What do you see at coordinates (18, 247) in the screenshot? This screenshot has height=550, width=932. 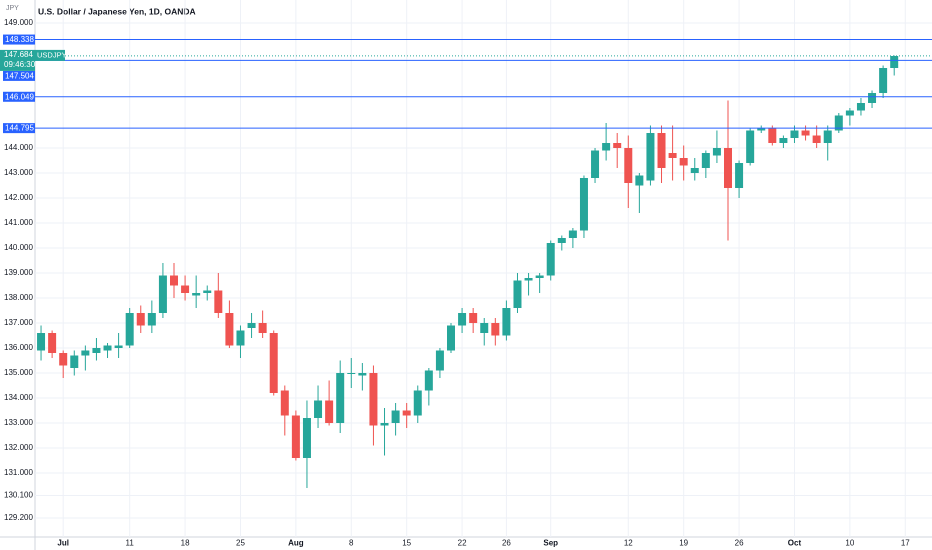 I see `y-tick-label: 140.000` at bounding box center [18, 247].